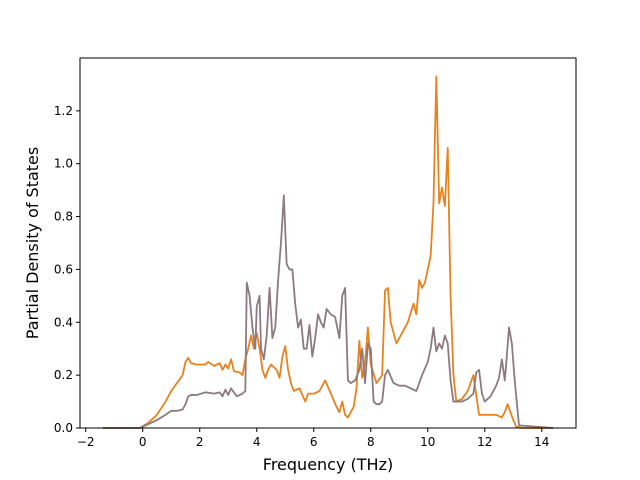  I want to click on x-tick-label: 12, so click(484, 442).